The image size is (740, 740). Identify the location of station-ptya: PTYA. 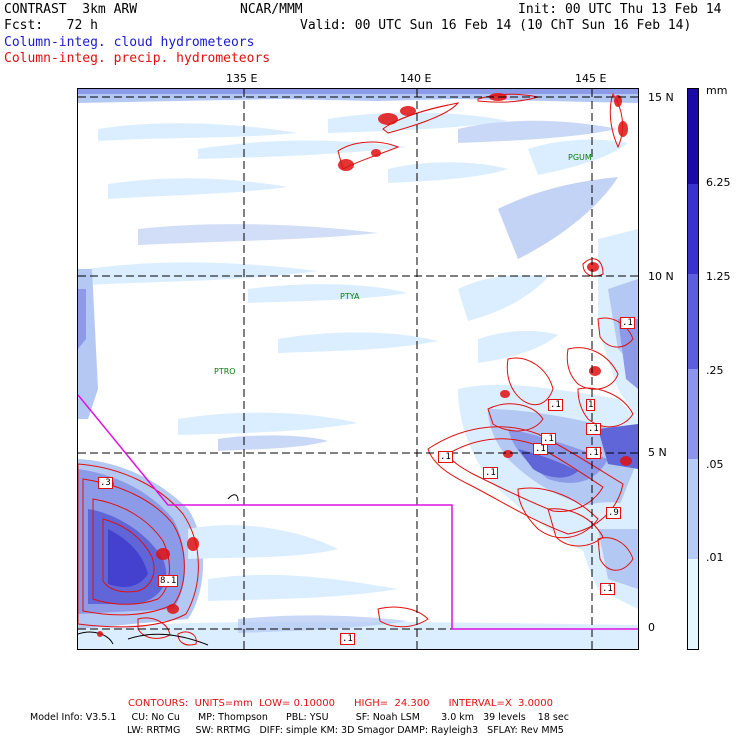
(350, 296).